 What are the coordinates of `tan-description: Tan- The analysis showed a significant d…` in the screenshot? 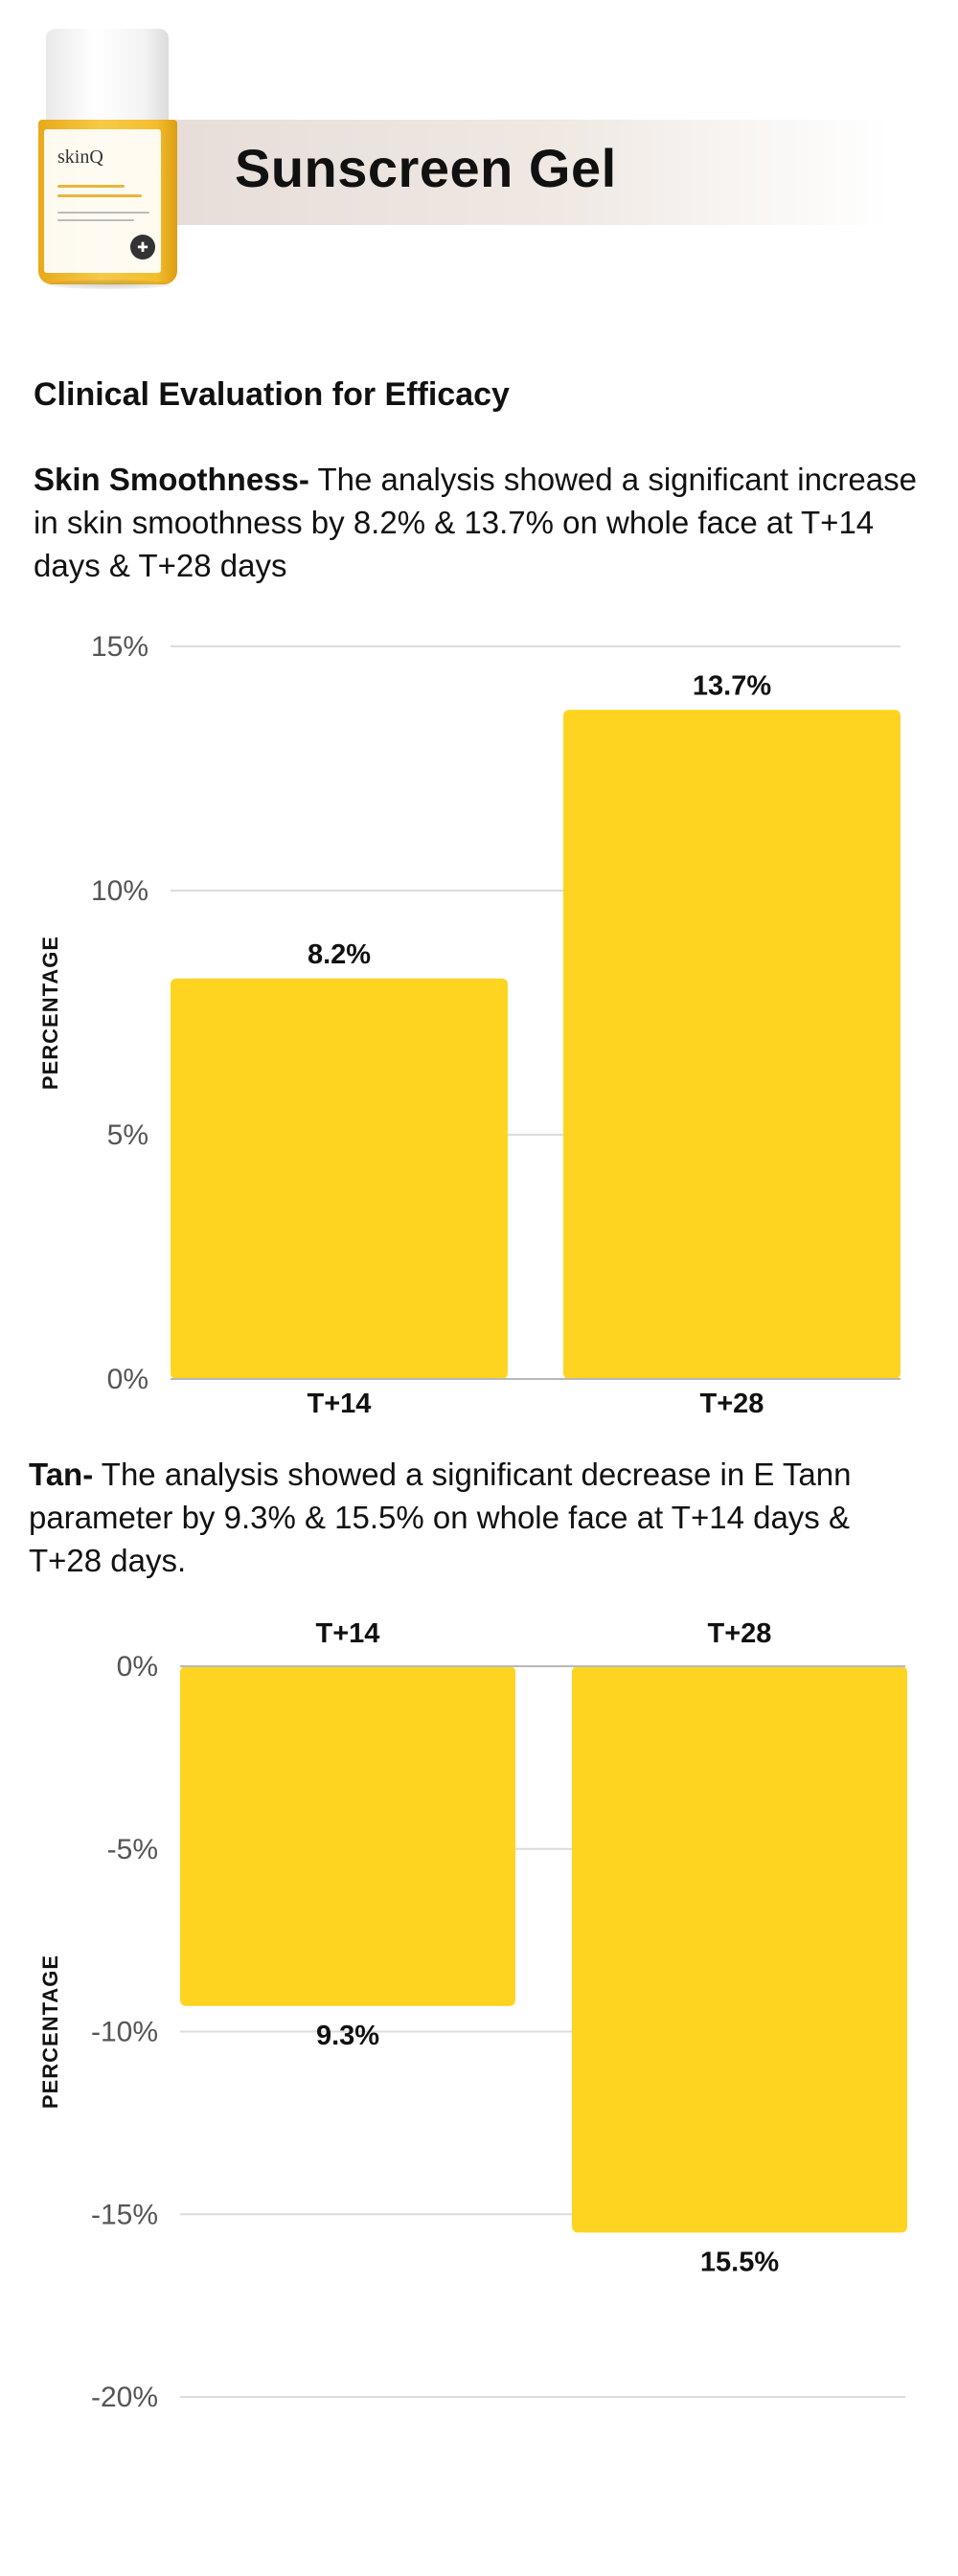 It's located at (479, 1517).